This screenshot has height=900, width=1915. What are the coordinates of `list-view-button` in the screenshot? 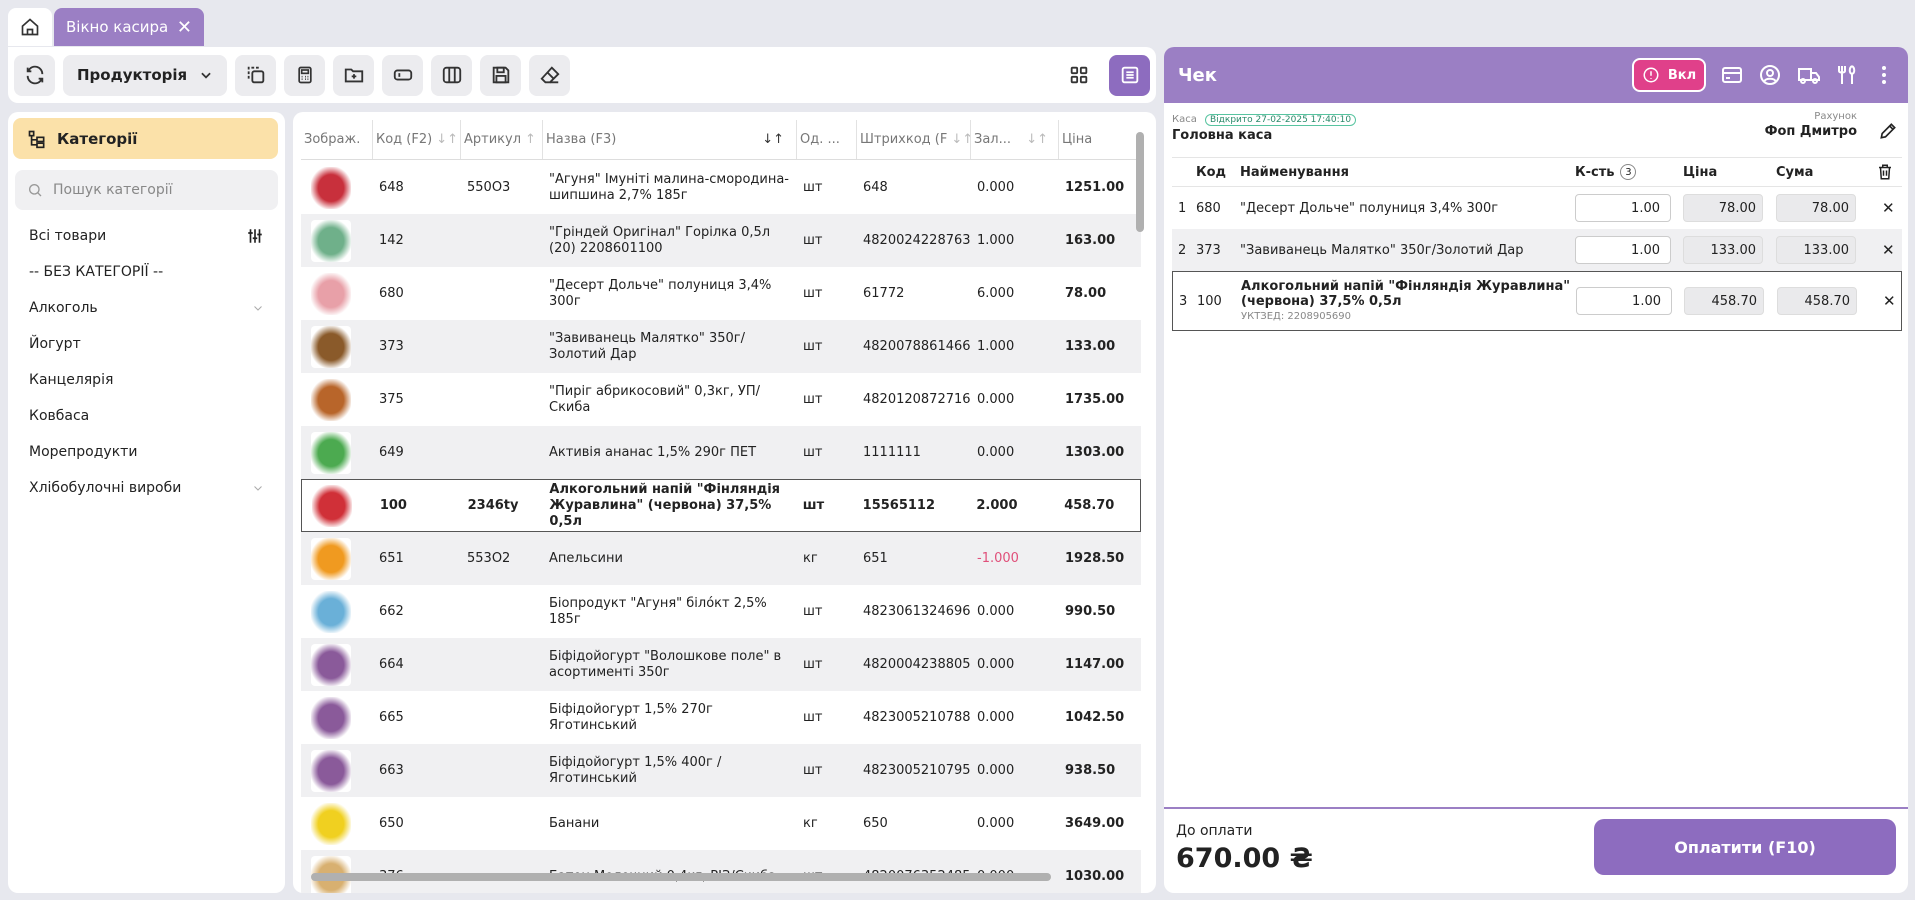 It's located at (1129, 75).